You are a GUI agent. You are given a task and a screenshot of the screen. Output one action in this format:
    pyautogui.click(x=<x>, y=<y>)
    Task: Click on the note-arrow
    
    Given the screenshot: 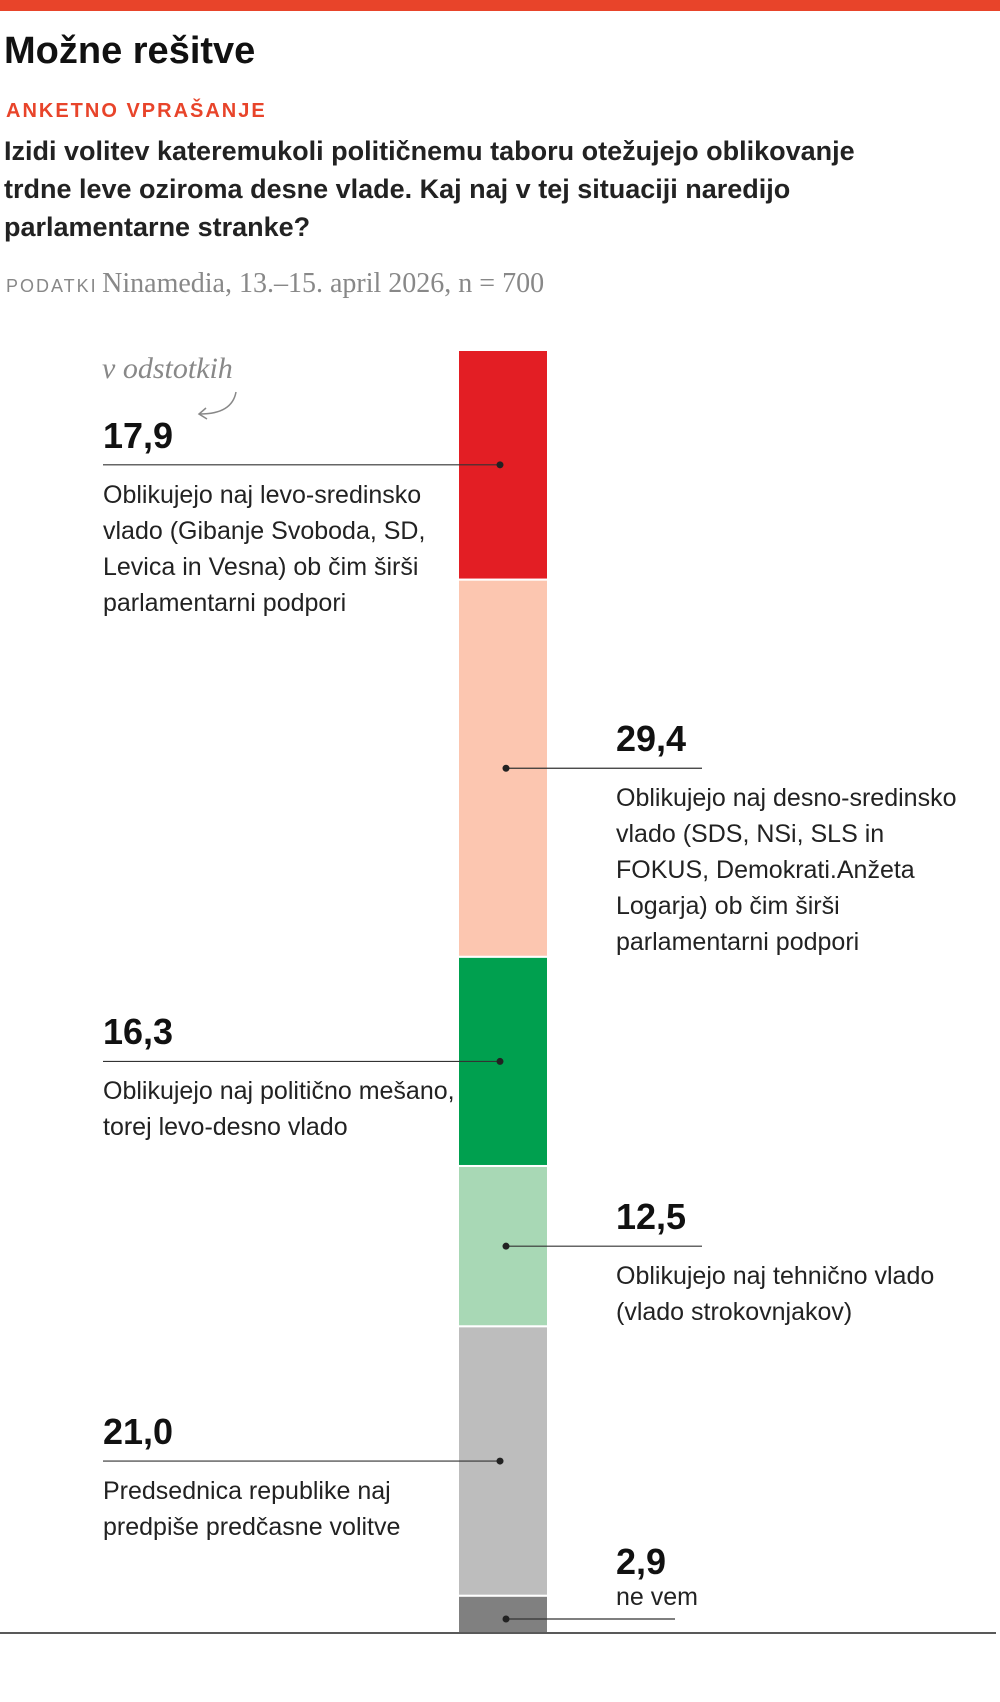 What is the action you would take?
    pyautogui.click(x=218, y=403)
    